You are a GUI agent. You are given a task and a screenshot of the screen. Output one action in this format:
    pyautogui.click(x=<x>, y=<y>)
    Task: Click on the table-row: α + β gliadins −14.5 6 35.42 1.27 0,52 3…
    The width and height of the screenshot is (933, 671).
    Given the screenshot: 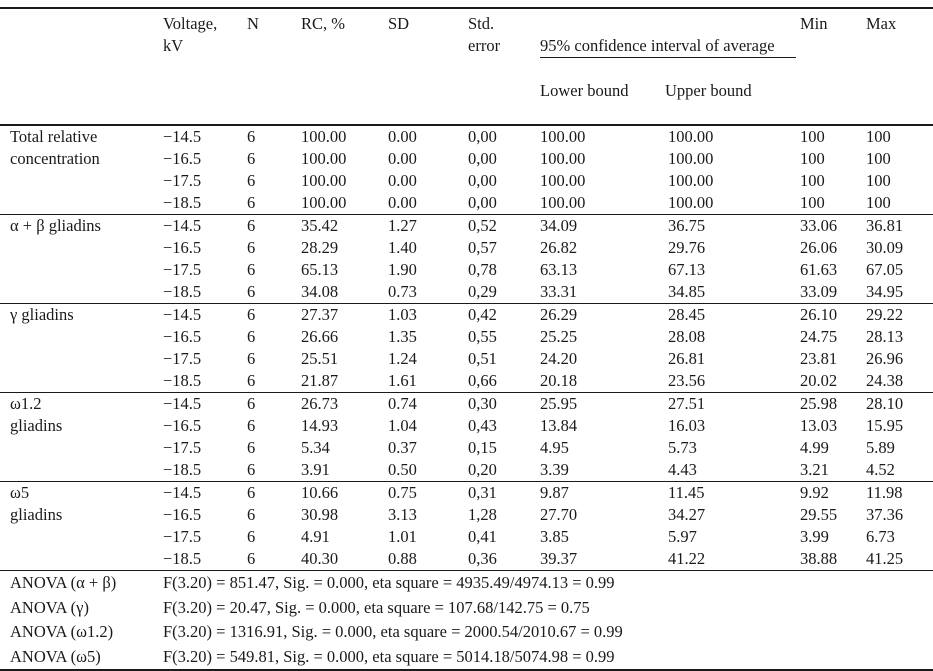 What is the action you would take?
    pyautogui.click(x=466, y=259)
    